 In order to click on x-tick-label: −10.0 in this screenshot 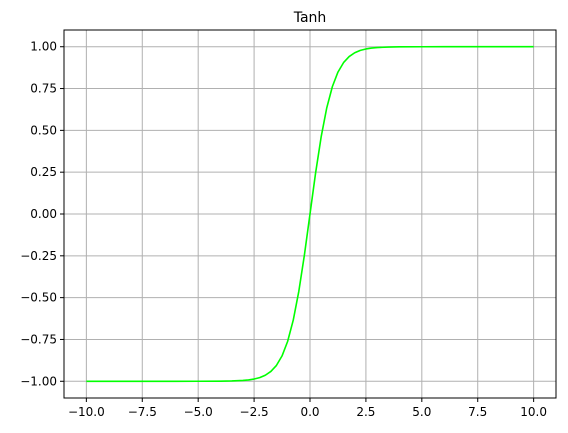, I will do `click(86, 412)`.